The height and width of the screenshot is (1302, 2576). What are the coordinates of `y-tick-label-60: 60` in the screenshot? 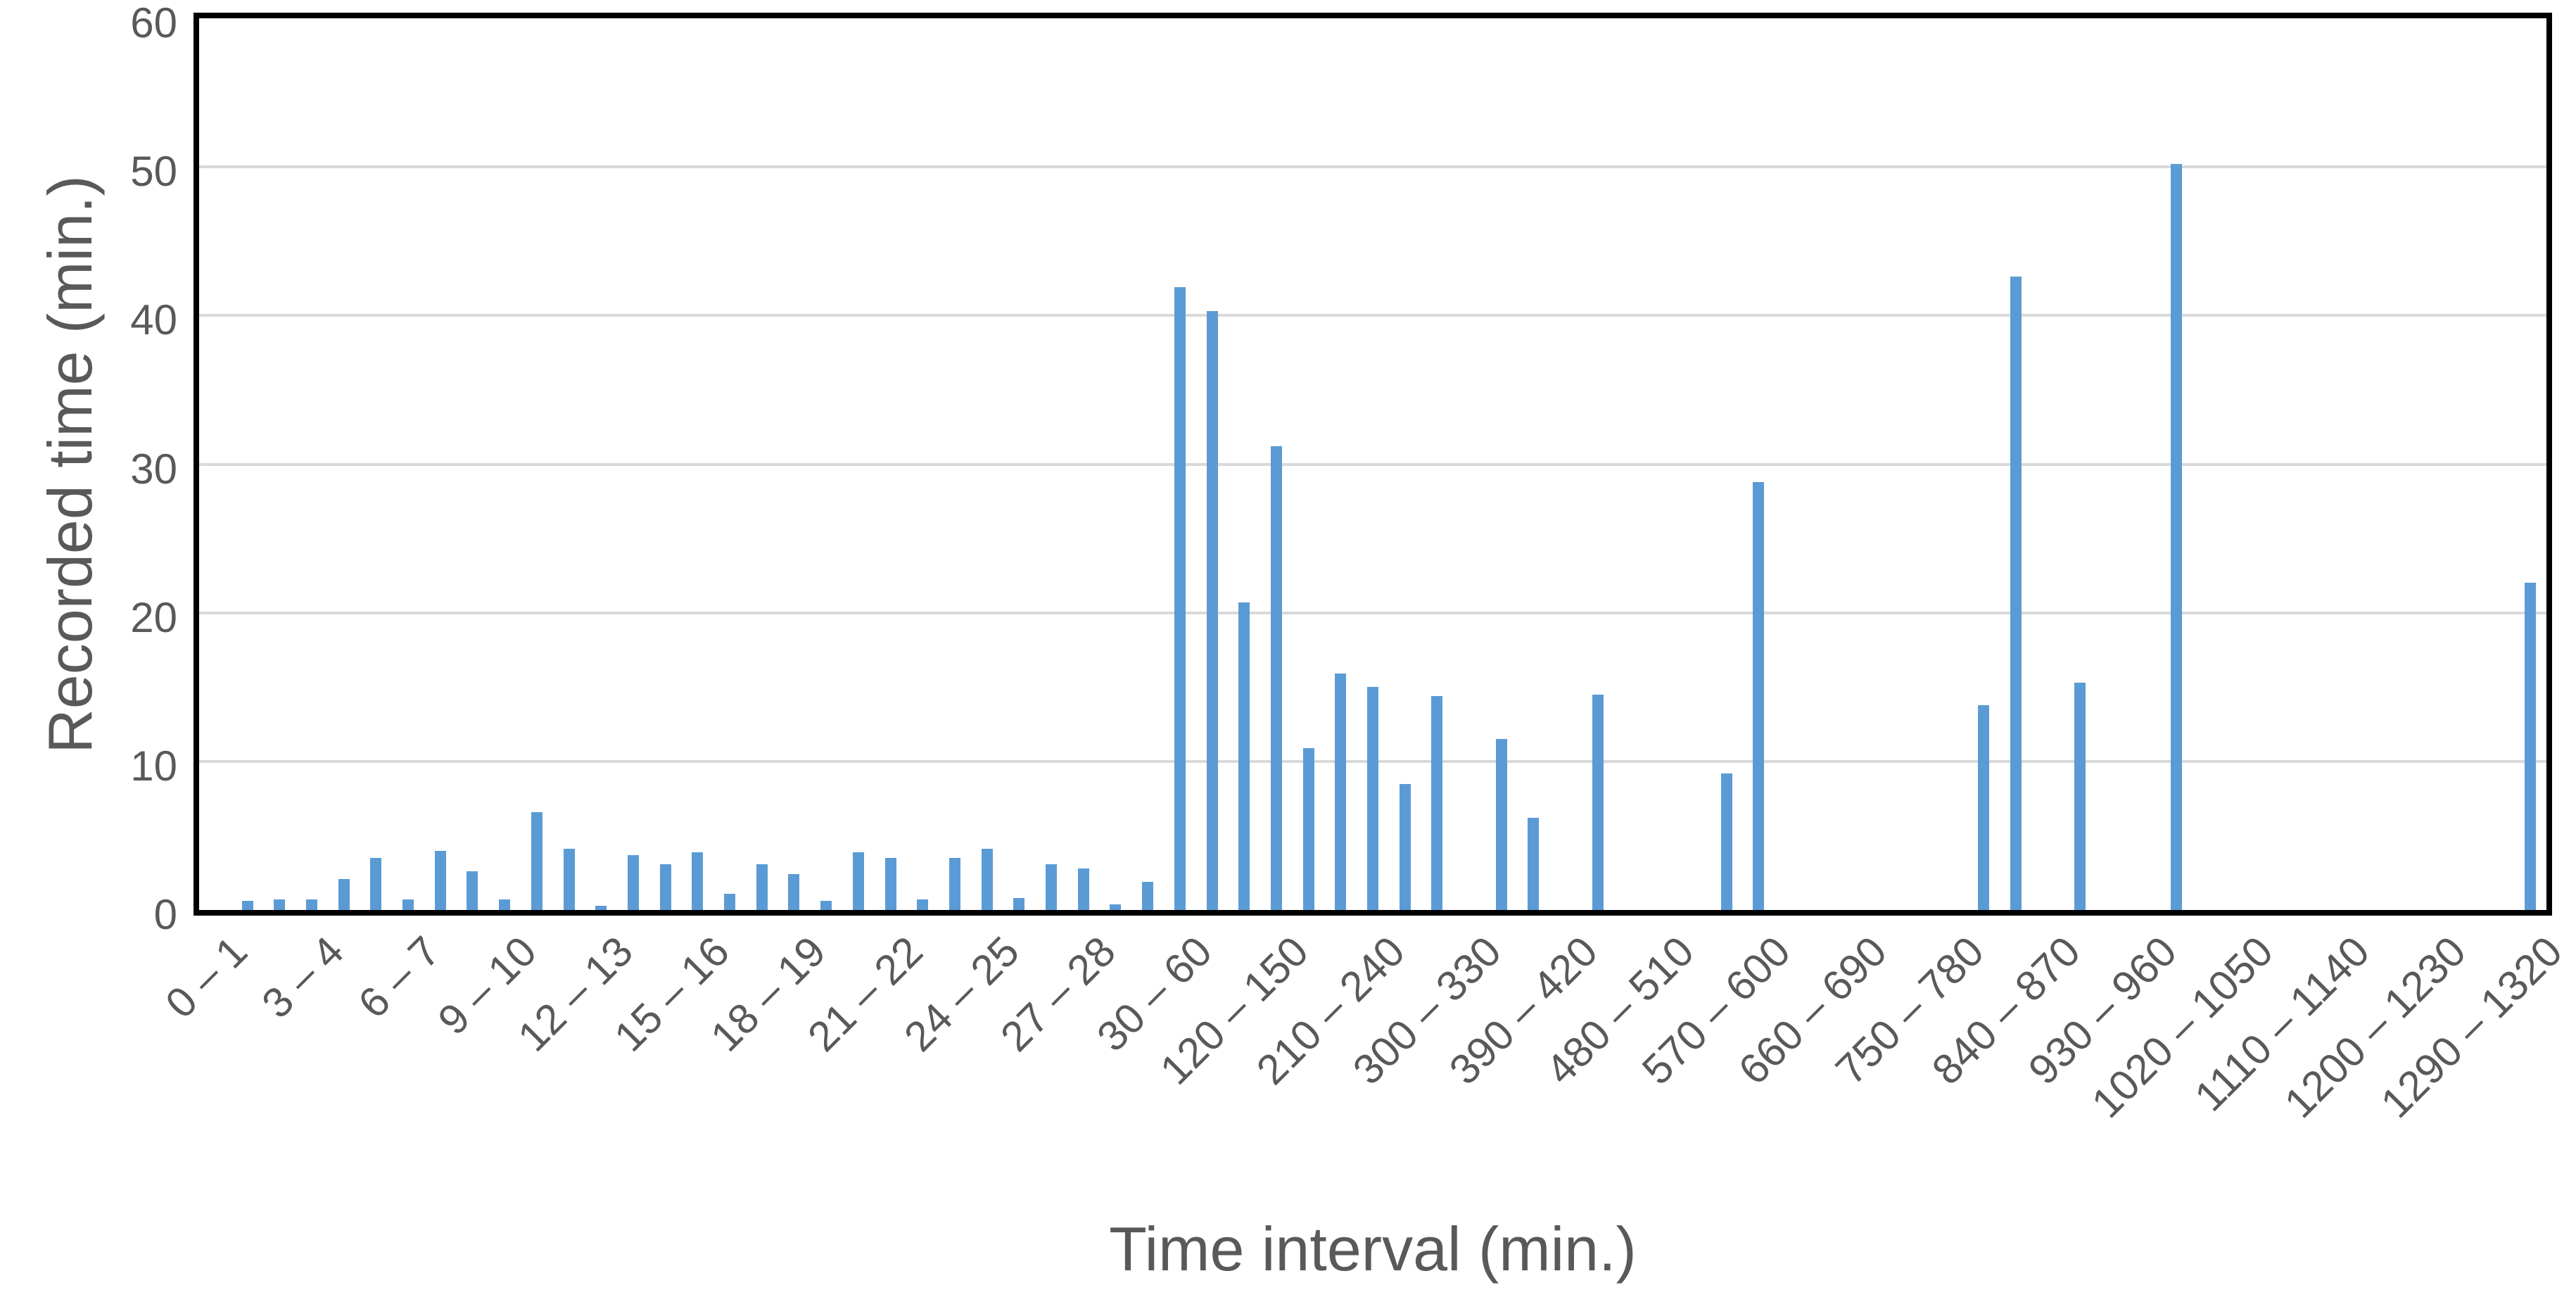 It's located at (153, 23).